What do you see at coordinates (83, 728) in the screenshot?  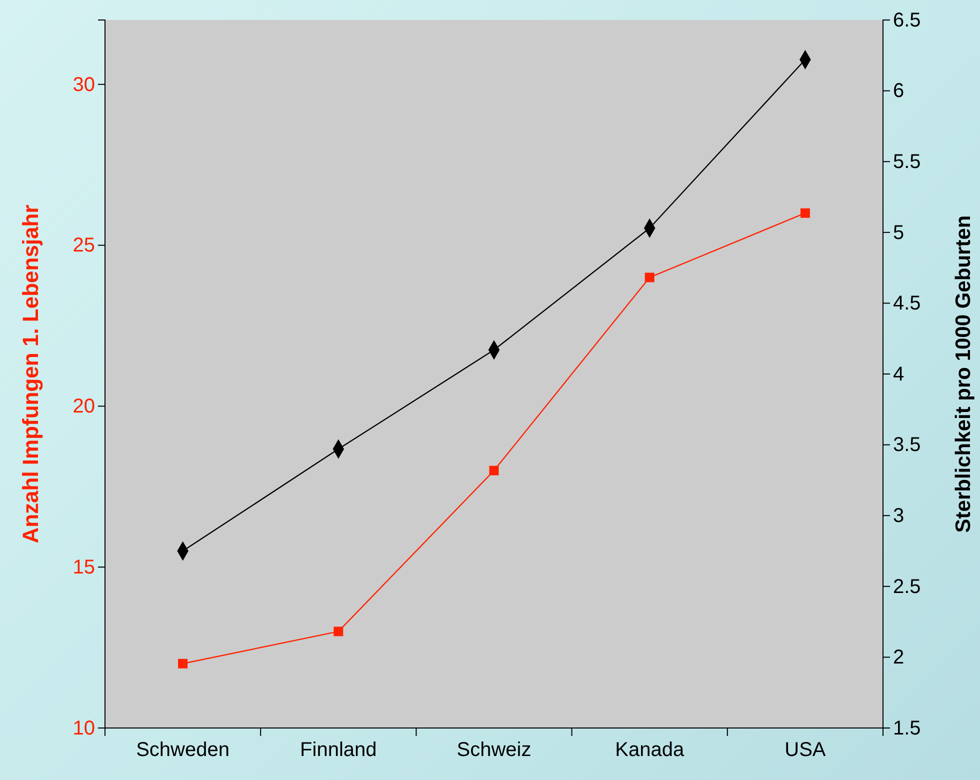 I see `y-tick-label: 10` at bounding box center [83, 728].